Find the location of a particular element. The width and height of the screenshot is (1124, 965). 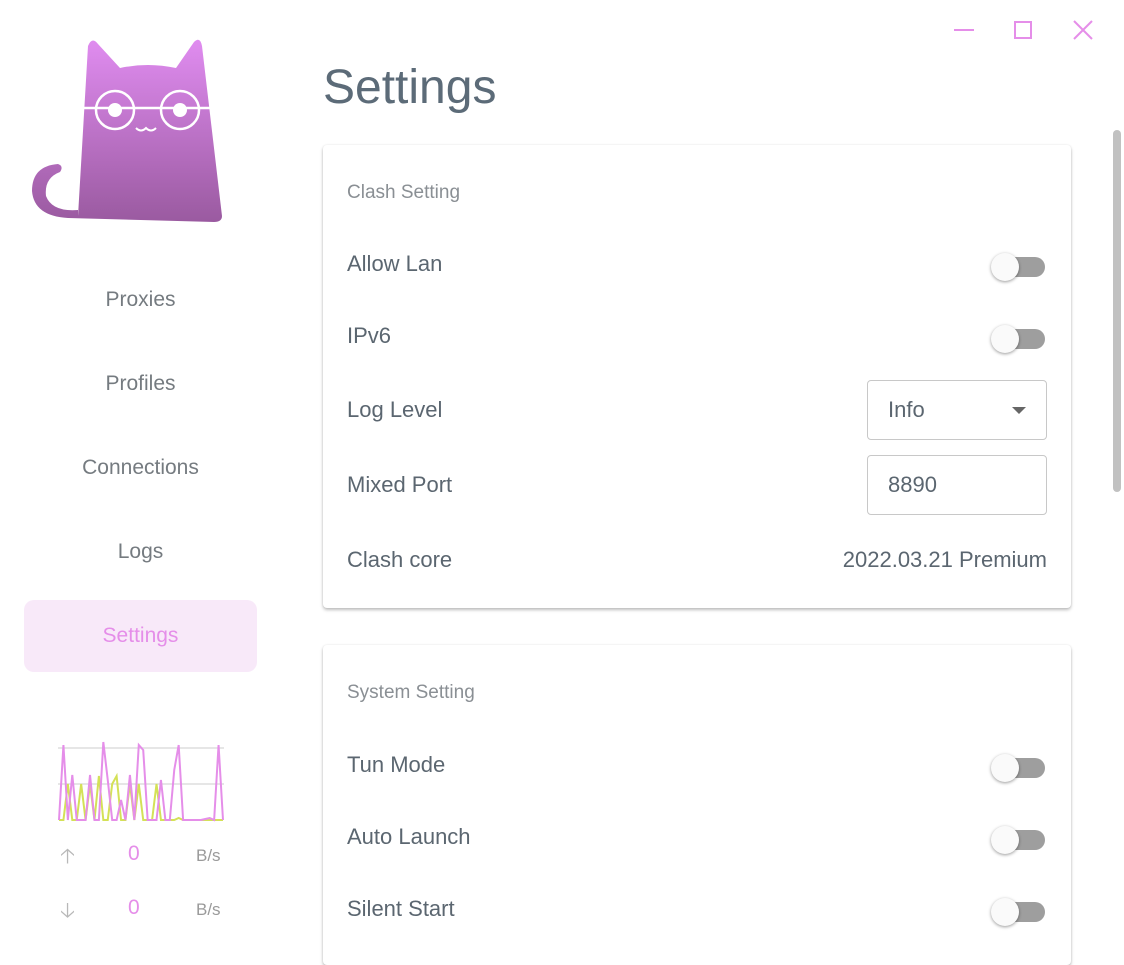

tun-mode-label: Tun Mode is located at coordinates (396, 764).